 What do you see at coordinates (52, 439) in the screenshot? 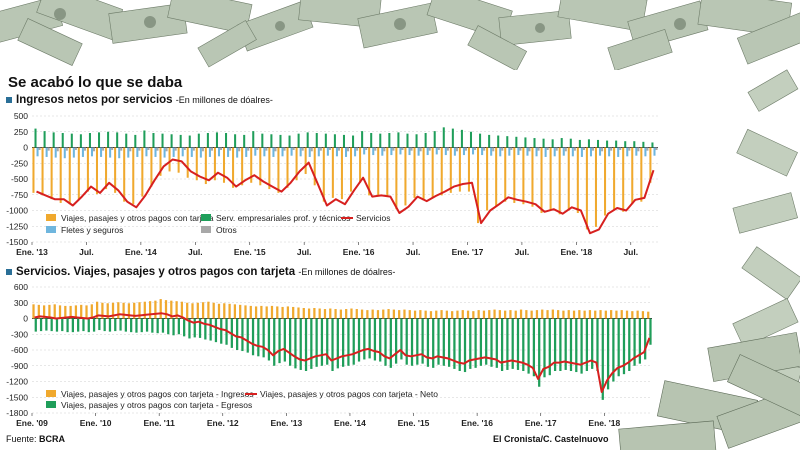
I see `source-value: BCRA` at bounding box center [52, 439].